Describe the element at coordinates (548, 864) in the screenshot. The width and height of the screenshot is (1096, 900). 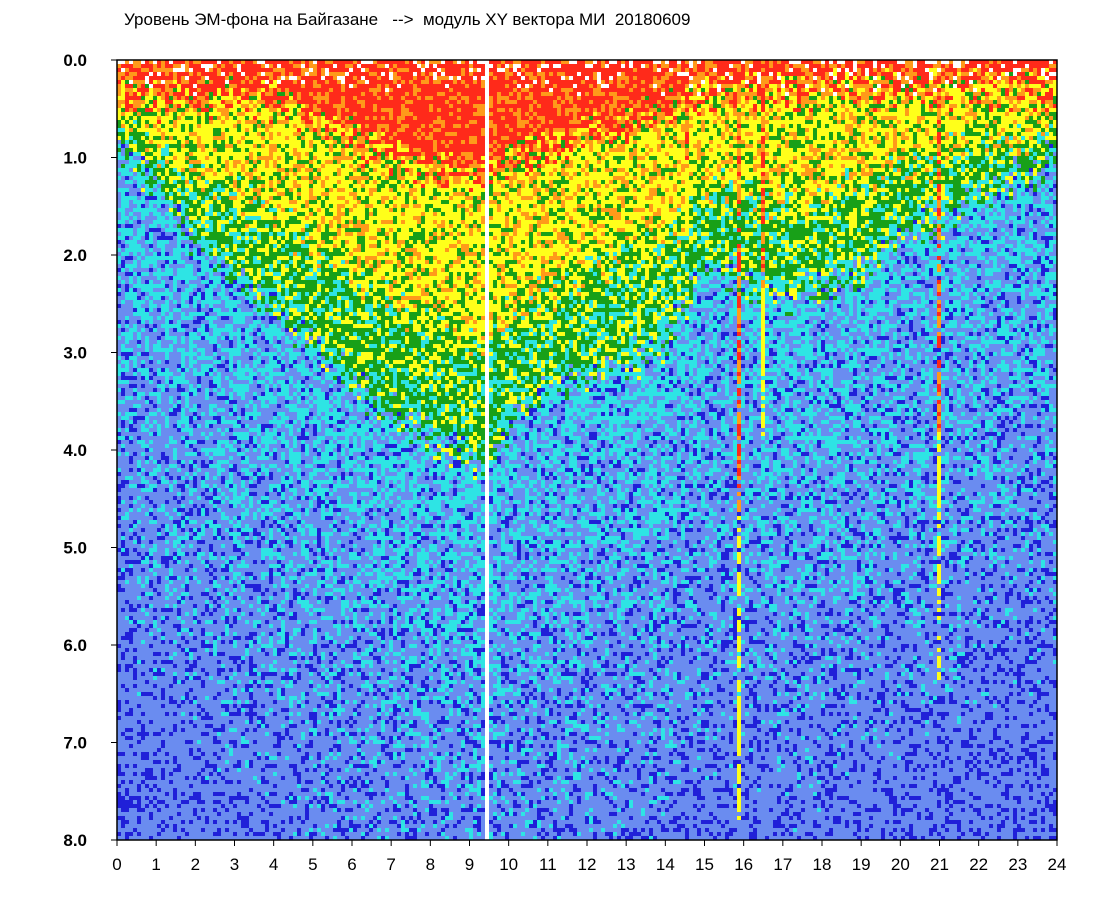
I see `x-tick-label: 11` at that location.